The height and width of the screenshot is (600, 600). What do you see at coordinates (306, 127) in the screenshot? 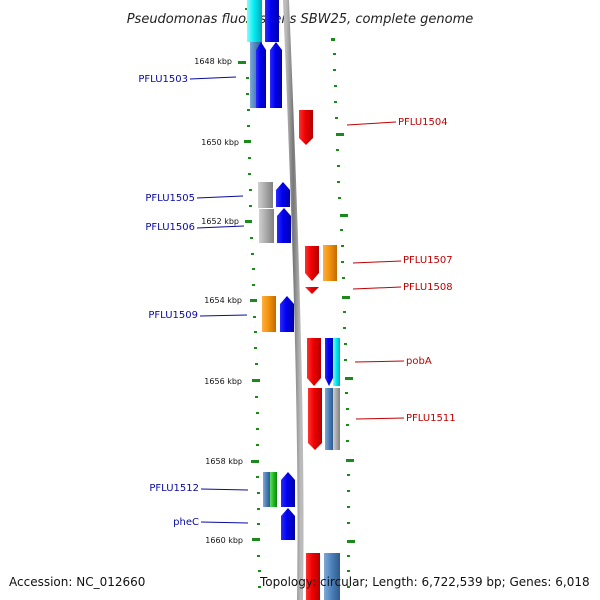
I see `gene-PFLU1504` at bounding box center [306, 127].